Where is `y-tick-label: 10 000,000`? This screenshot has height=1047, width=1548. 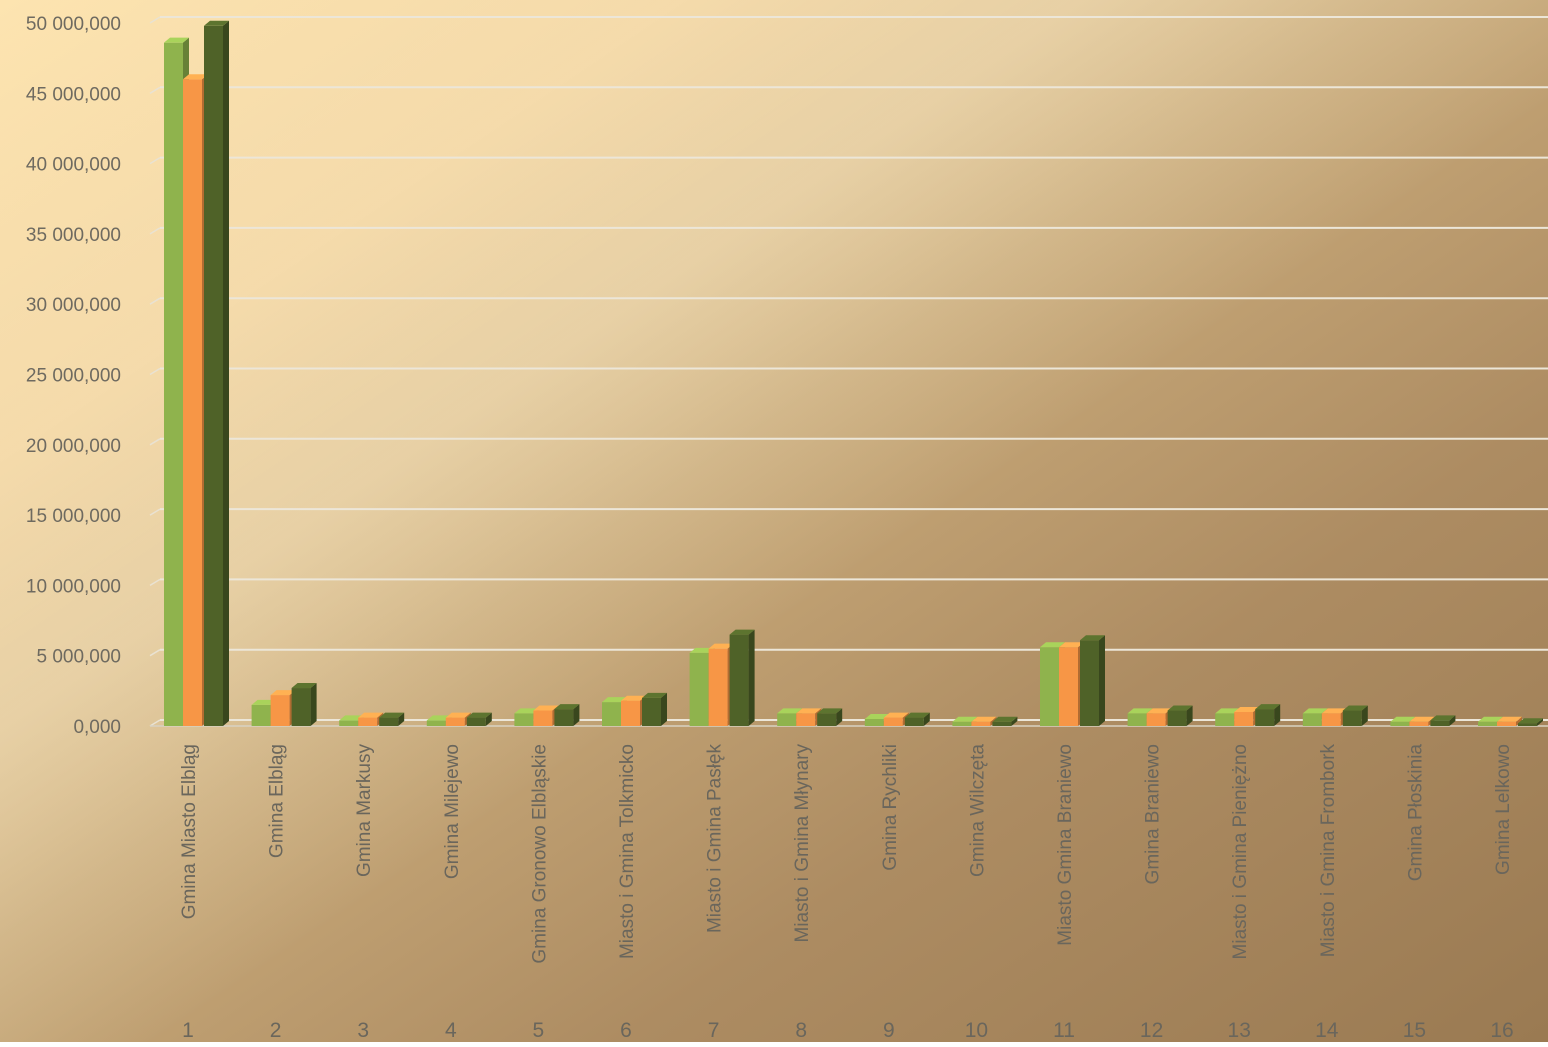
y-tick-label: 10 000,000 is located at coordinates (73, 586).